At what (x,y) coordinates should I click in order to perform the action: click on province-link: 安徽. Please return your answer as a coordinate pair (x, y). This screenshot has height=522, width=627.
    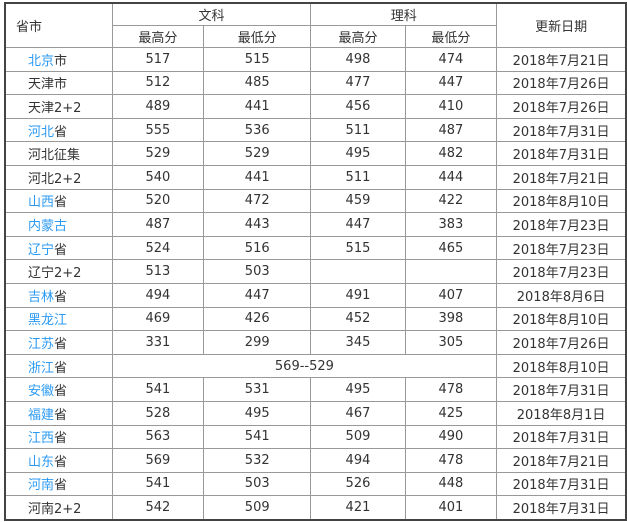
    Looking at the image, I should click on (41, 392).